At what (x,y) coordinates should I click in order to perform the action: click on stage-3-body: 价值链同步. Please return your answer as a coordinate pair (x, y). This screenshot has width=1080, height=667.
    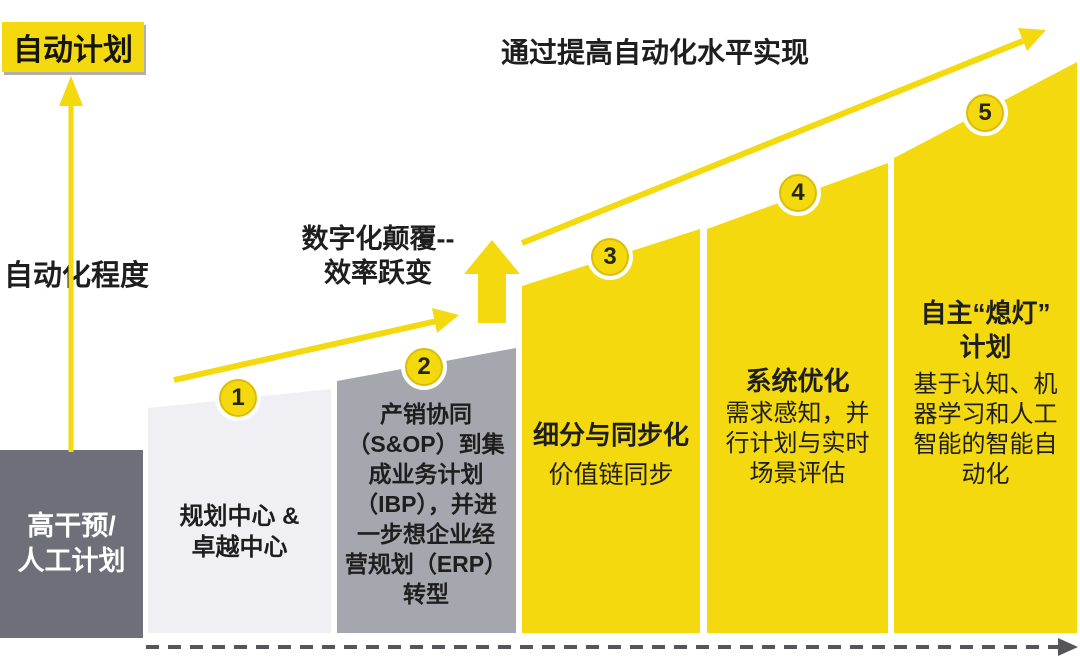
    Looking at the image, I should click on (611, 475).